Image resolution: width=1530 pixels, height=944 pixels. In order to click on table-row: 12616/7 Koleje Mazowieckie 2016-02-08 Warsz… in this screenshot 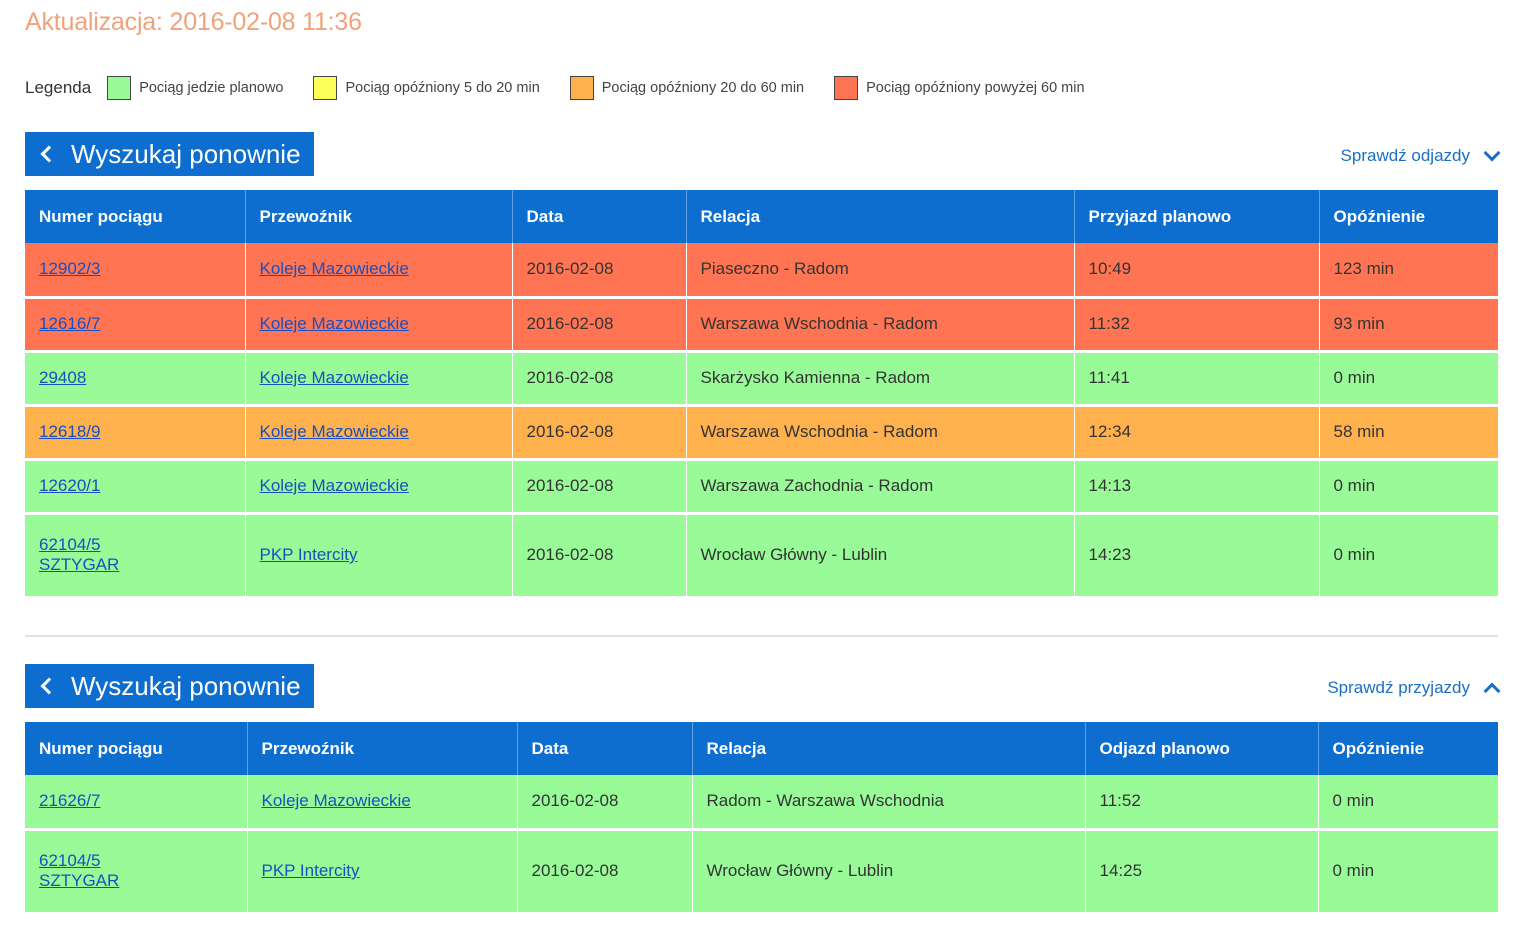, I will do `click(761, 325)`.